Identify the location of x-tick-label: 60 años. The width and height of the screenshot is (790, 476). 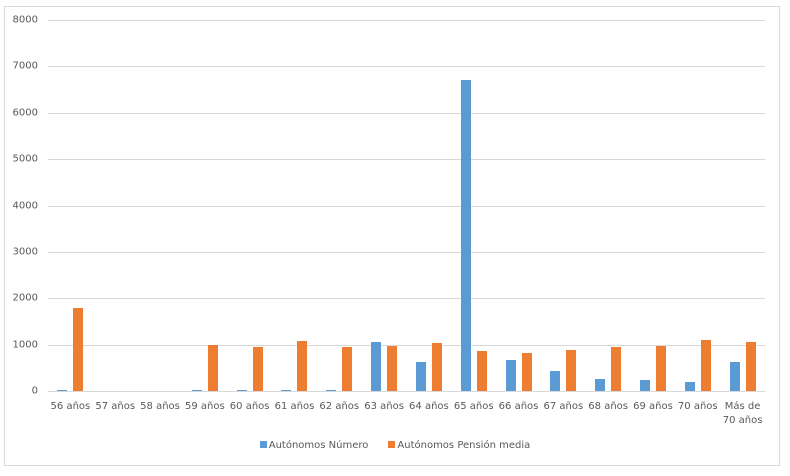
(249, 407).